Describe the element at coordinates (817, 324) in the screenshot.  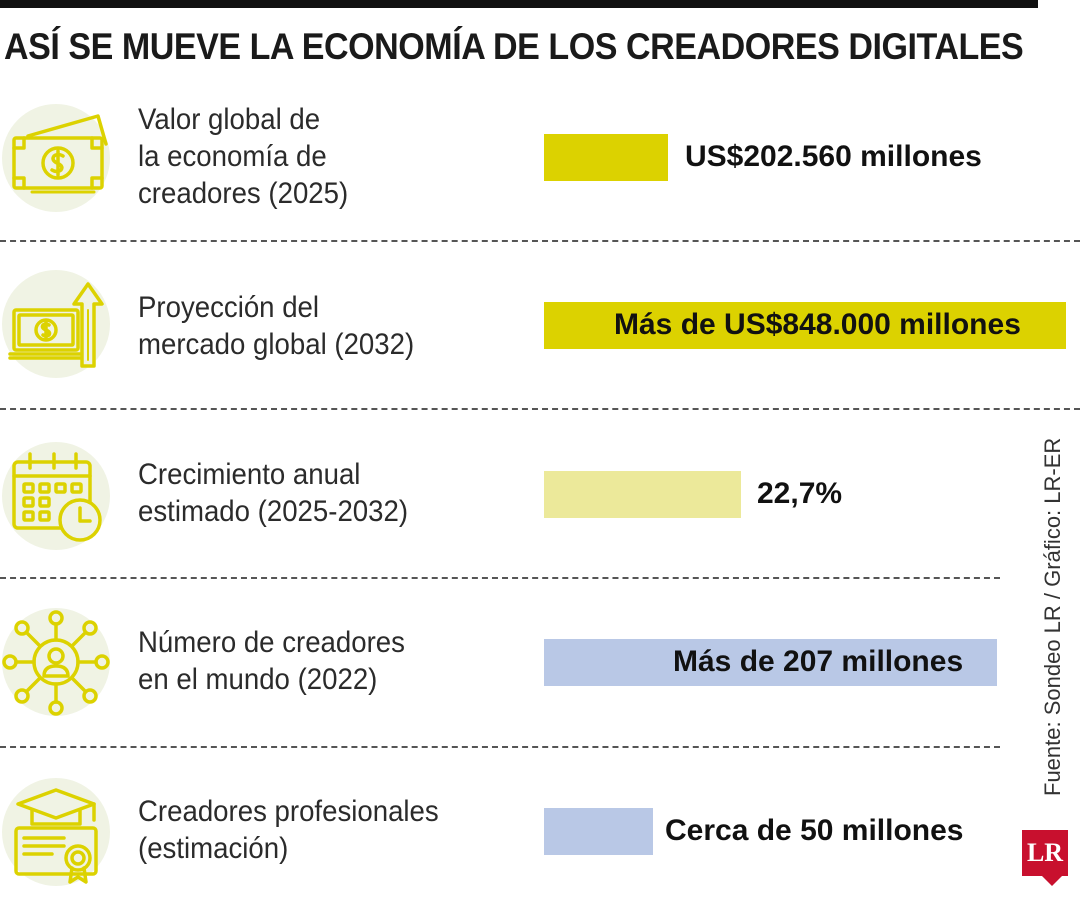
I see `row-2-value: Más de US$848.000 millones` at that location.